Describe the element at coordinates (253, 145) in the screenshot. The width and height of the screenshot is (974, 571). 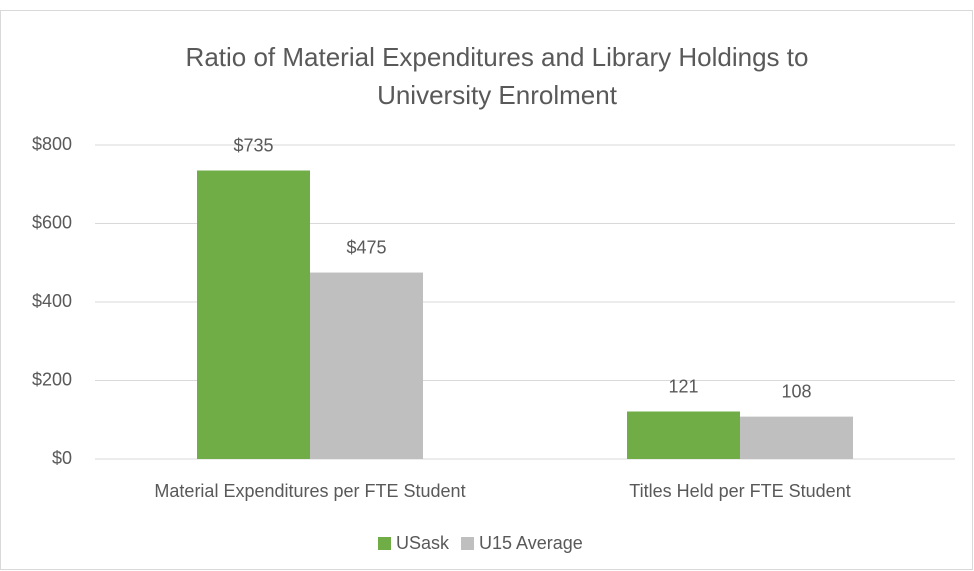
I see `data-label: $735` at that location.